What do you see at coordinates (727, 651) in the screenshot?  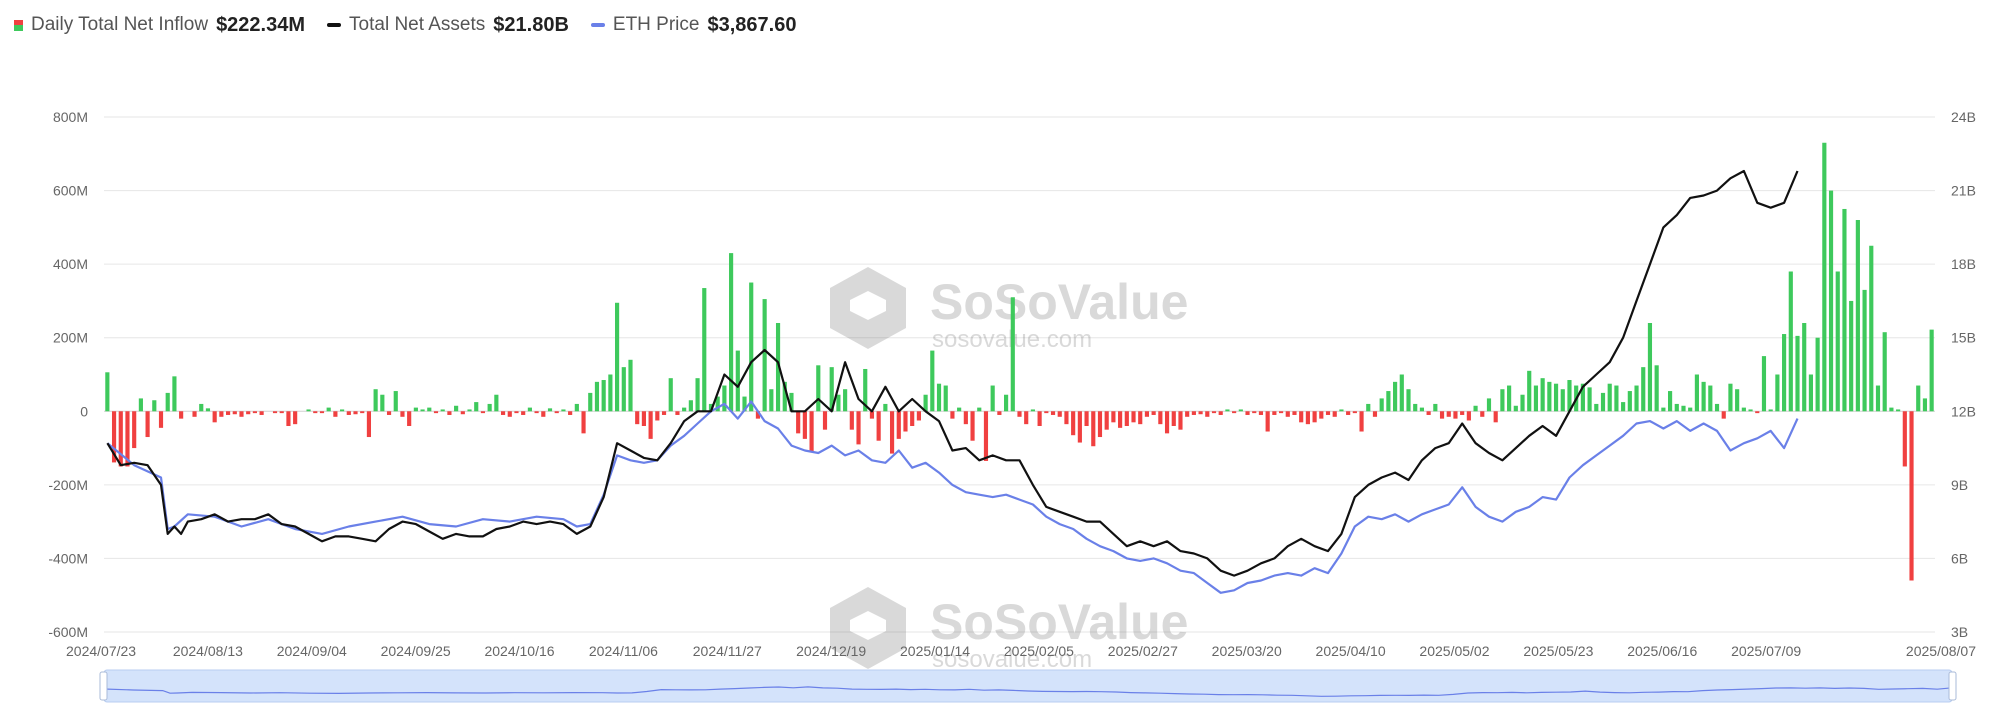 I see `x-tick-label: 2024/11/27` at bounding box center [727, 651].